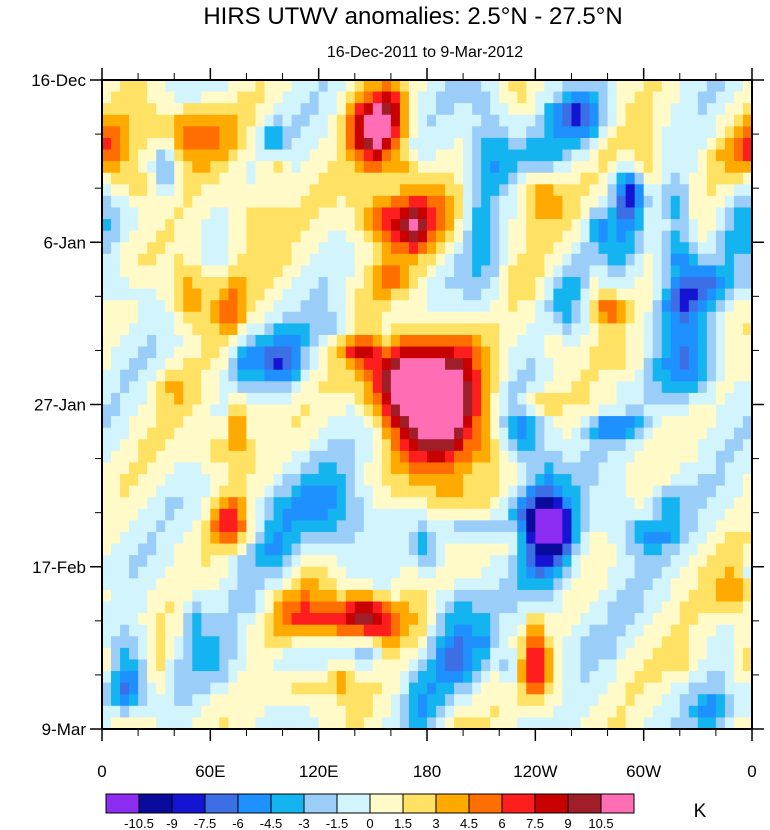 Image resolution: width=770 pixels, height=830 pixels. I want to click on colorbar-box, so click(254, 803).